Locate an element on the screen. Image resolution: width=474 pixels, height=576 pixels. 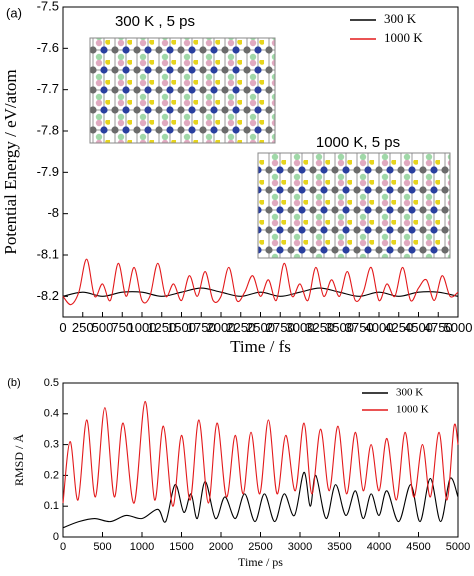
y-tick-label: -7.7 is located at coordinates (48, 88).